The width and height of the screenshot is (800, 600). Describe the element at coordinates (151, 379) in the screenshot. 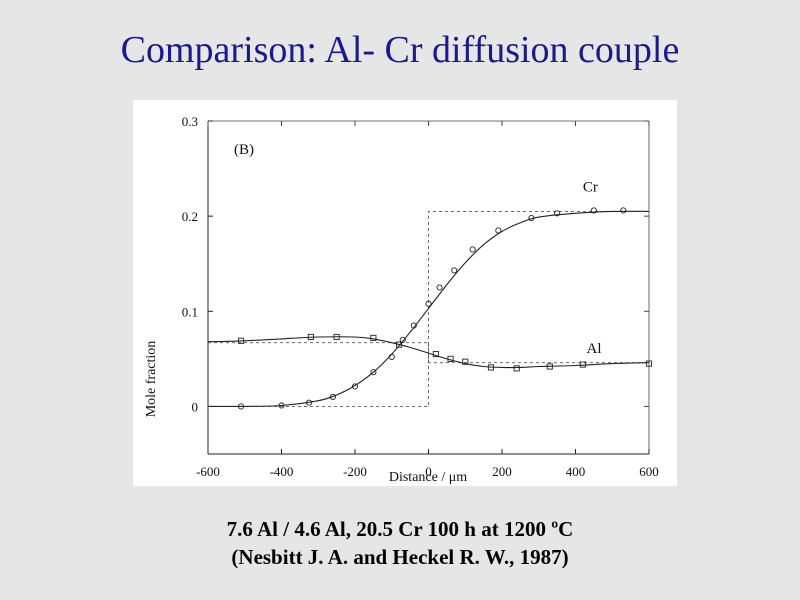

I see `y-axis-label: Mole fraction` at that location.